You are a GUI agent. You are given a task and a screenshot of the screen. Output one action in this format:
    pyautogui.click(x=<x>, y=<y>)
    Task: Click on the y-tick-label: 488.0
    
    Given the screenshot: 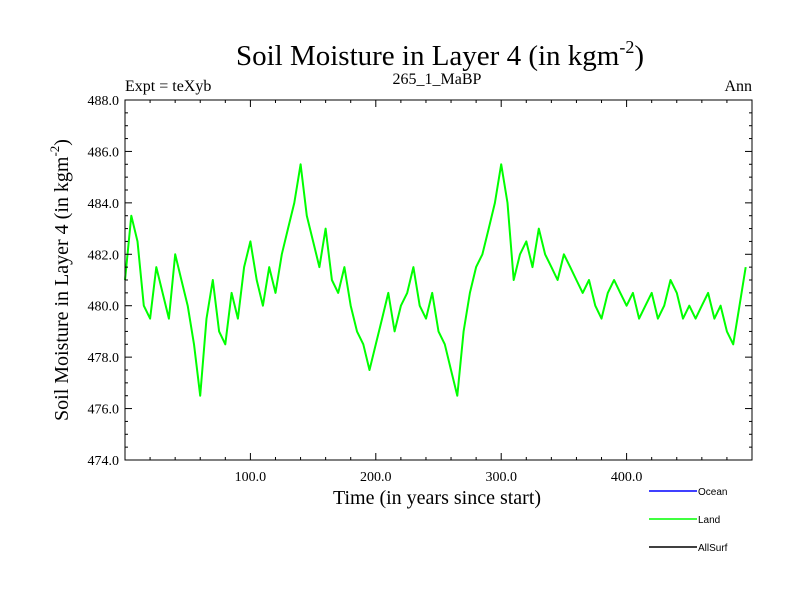 What is the action you would take?
    pyautogui.click(x=104, y=101)
    